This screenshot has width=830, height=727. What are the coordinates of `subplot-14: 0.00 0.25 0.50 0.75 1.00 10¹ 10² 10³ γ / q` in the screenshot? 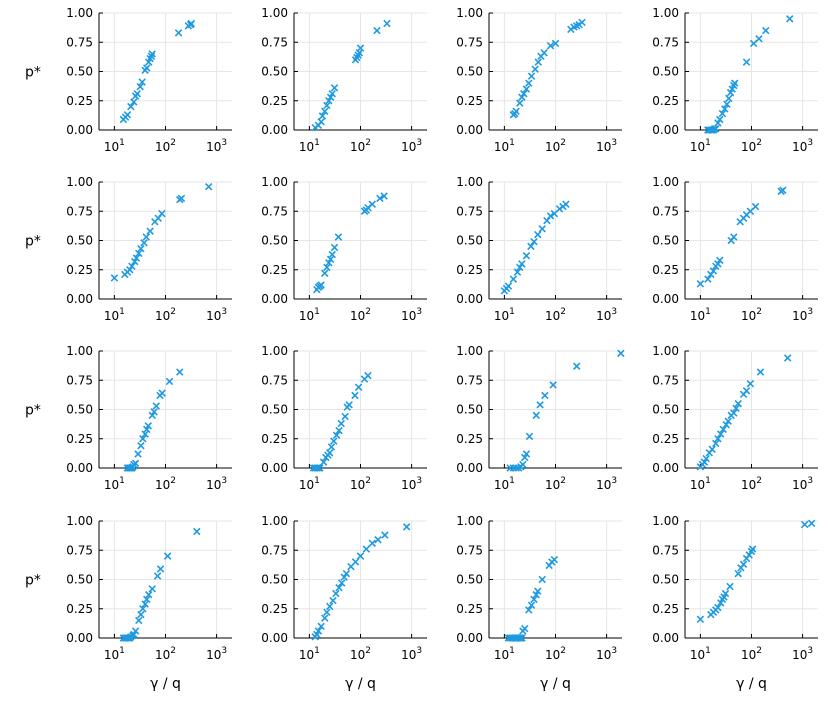 It's located at (344, 603).